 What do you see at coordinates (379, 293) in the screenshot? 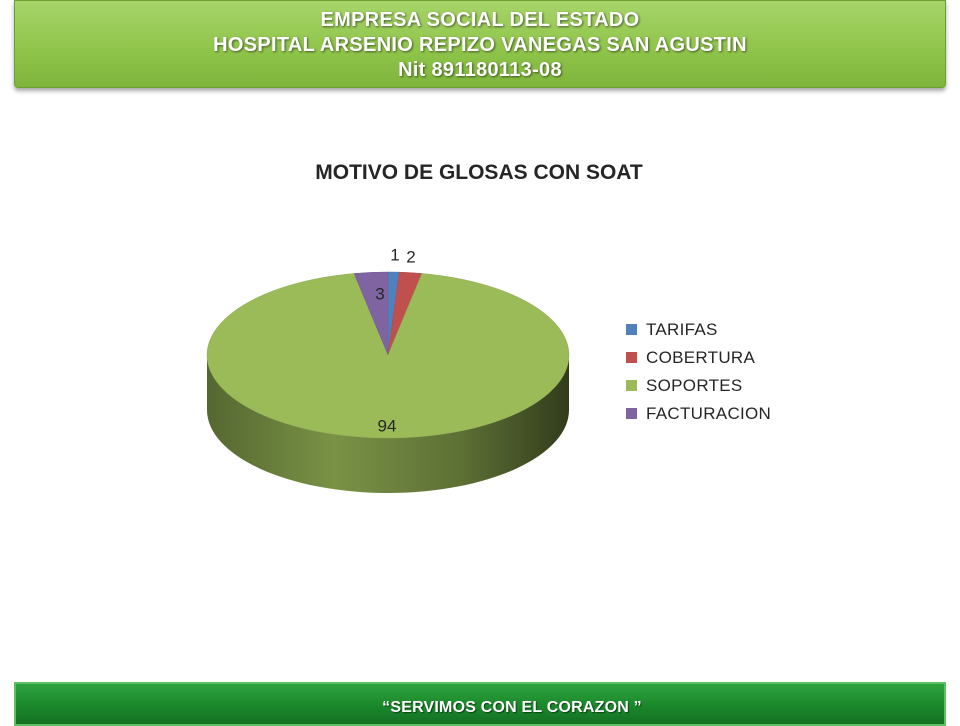
I see `data-label-facturacion: 3` at bounding box center [379, 293].